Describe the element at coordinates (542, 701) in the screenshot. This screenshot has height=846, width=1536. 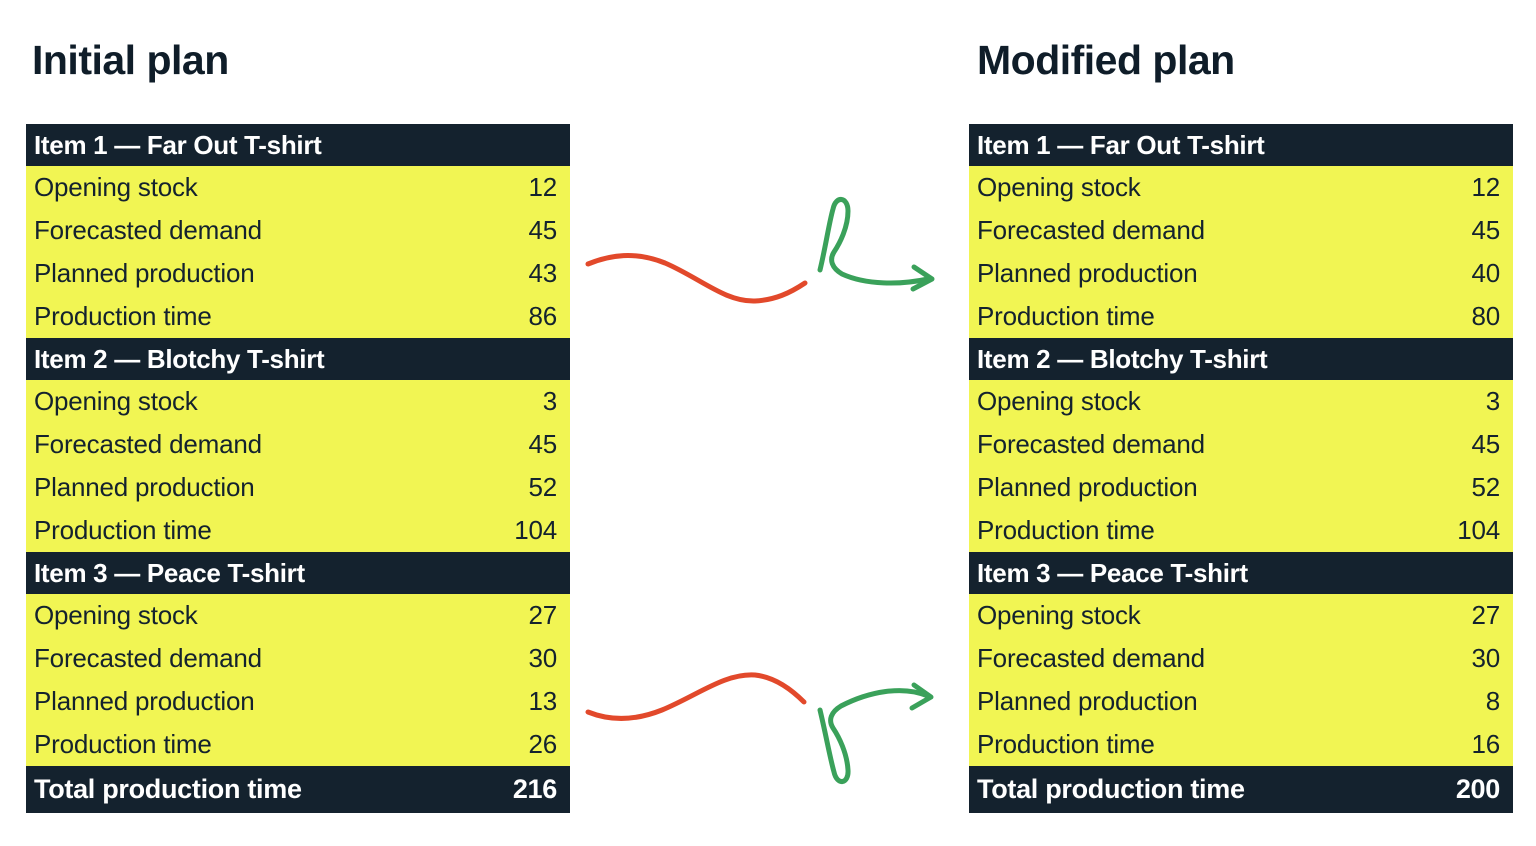
I see `row-value: 13` at that location.